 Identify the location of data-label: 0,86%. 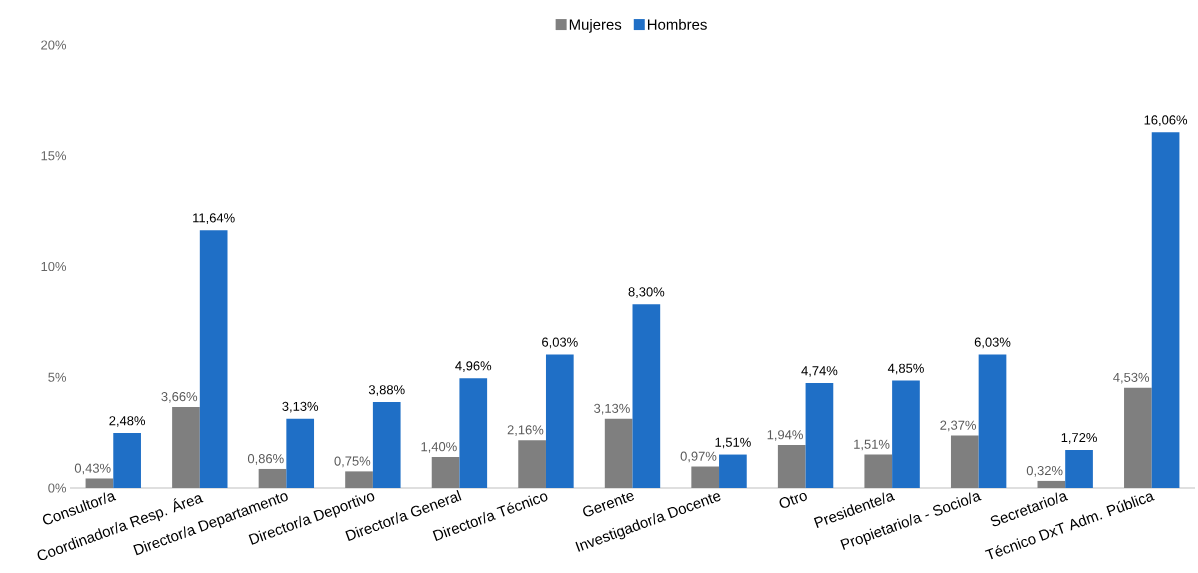
(265, 459).